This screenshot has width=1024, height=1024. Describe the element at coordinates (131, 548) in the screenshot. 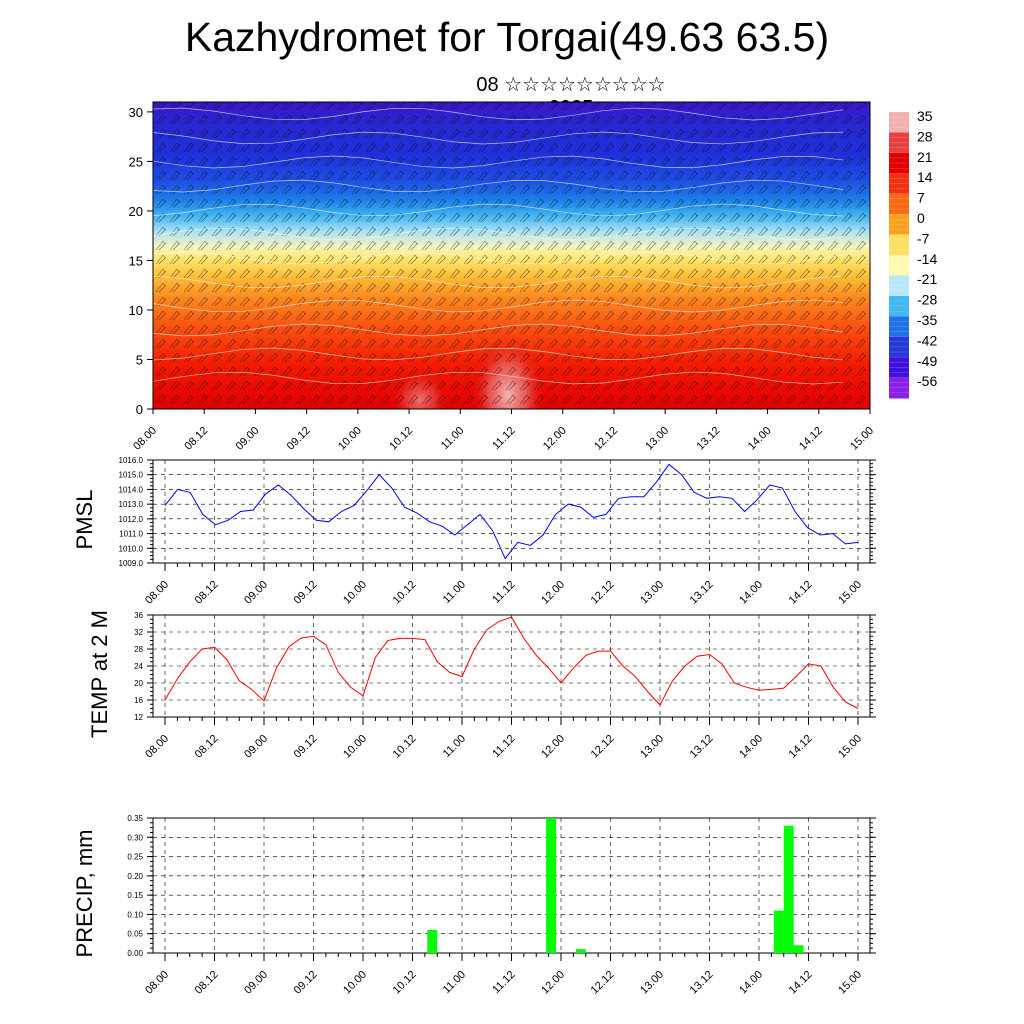

I see `y-tick-label: 1010.0` at that location.